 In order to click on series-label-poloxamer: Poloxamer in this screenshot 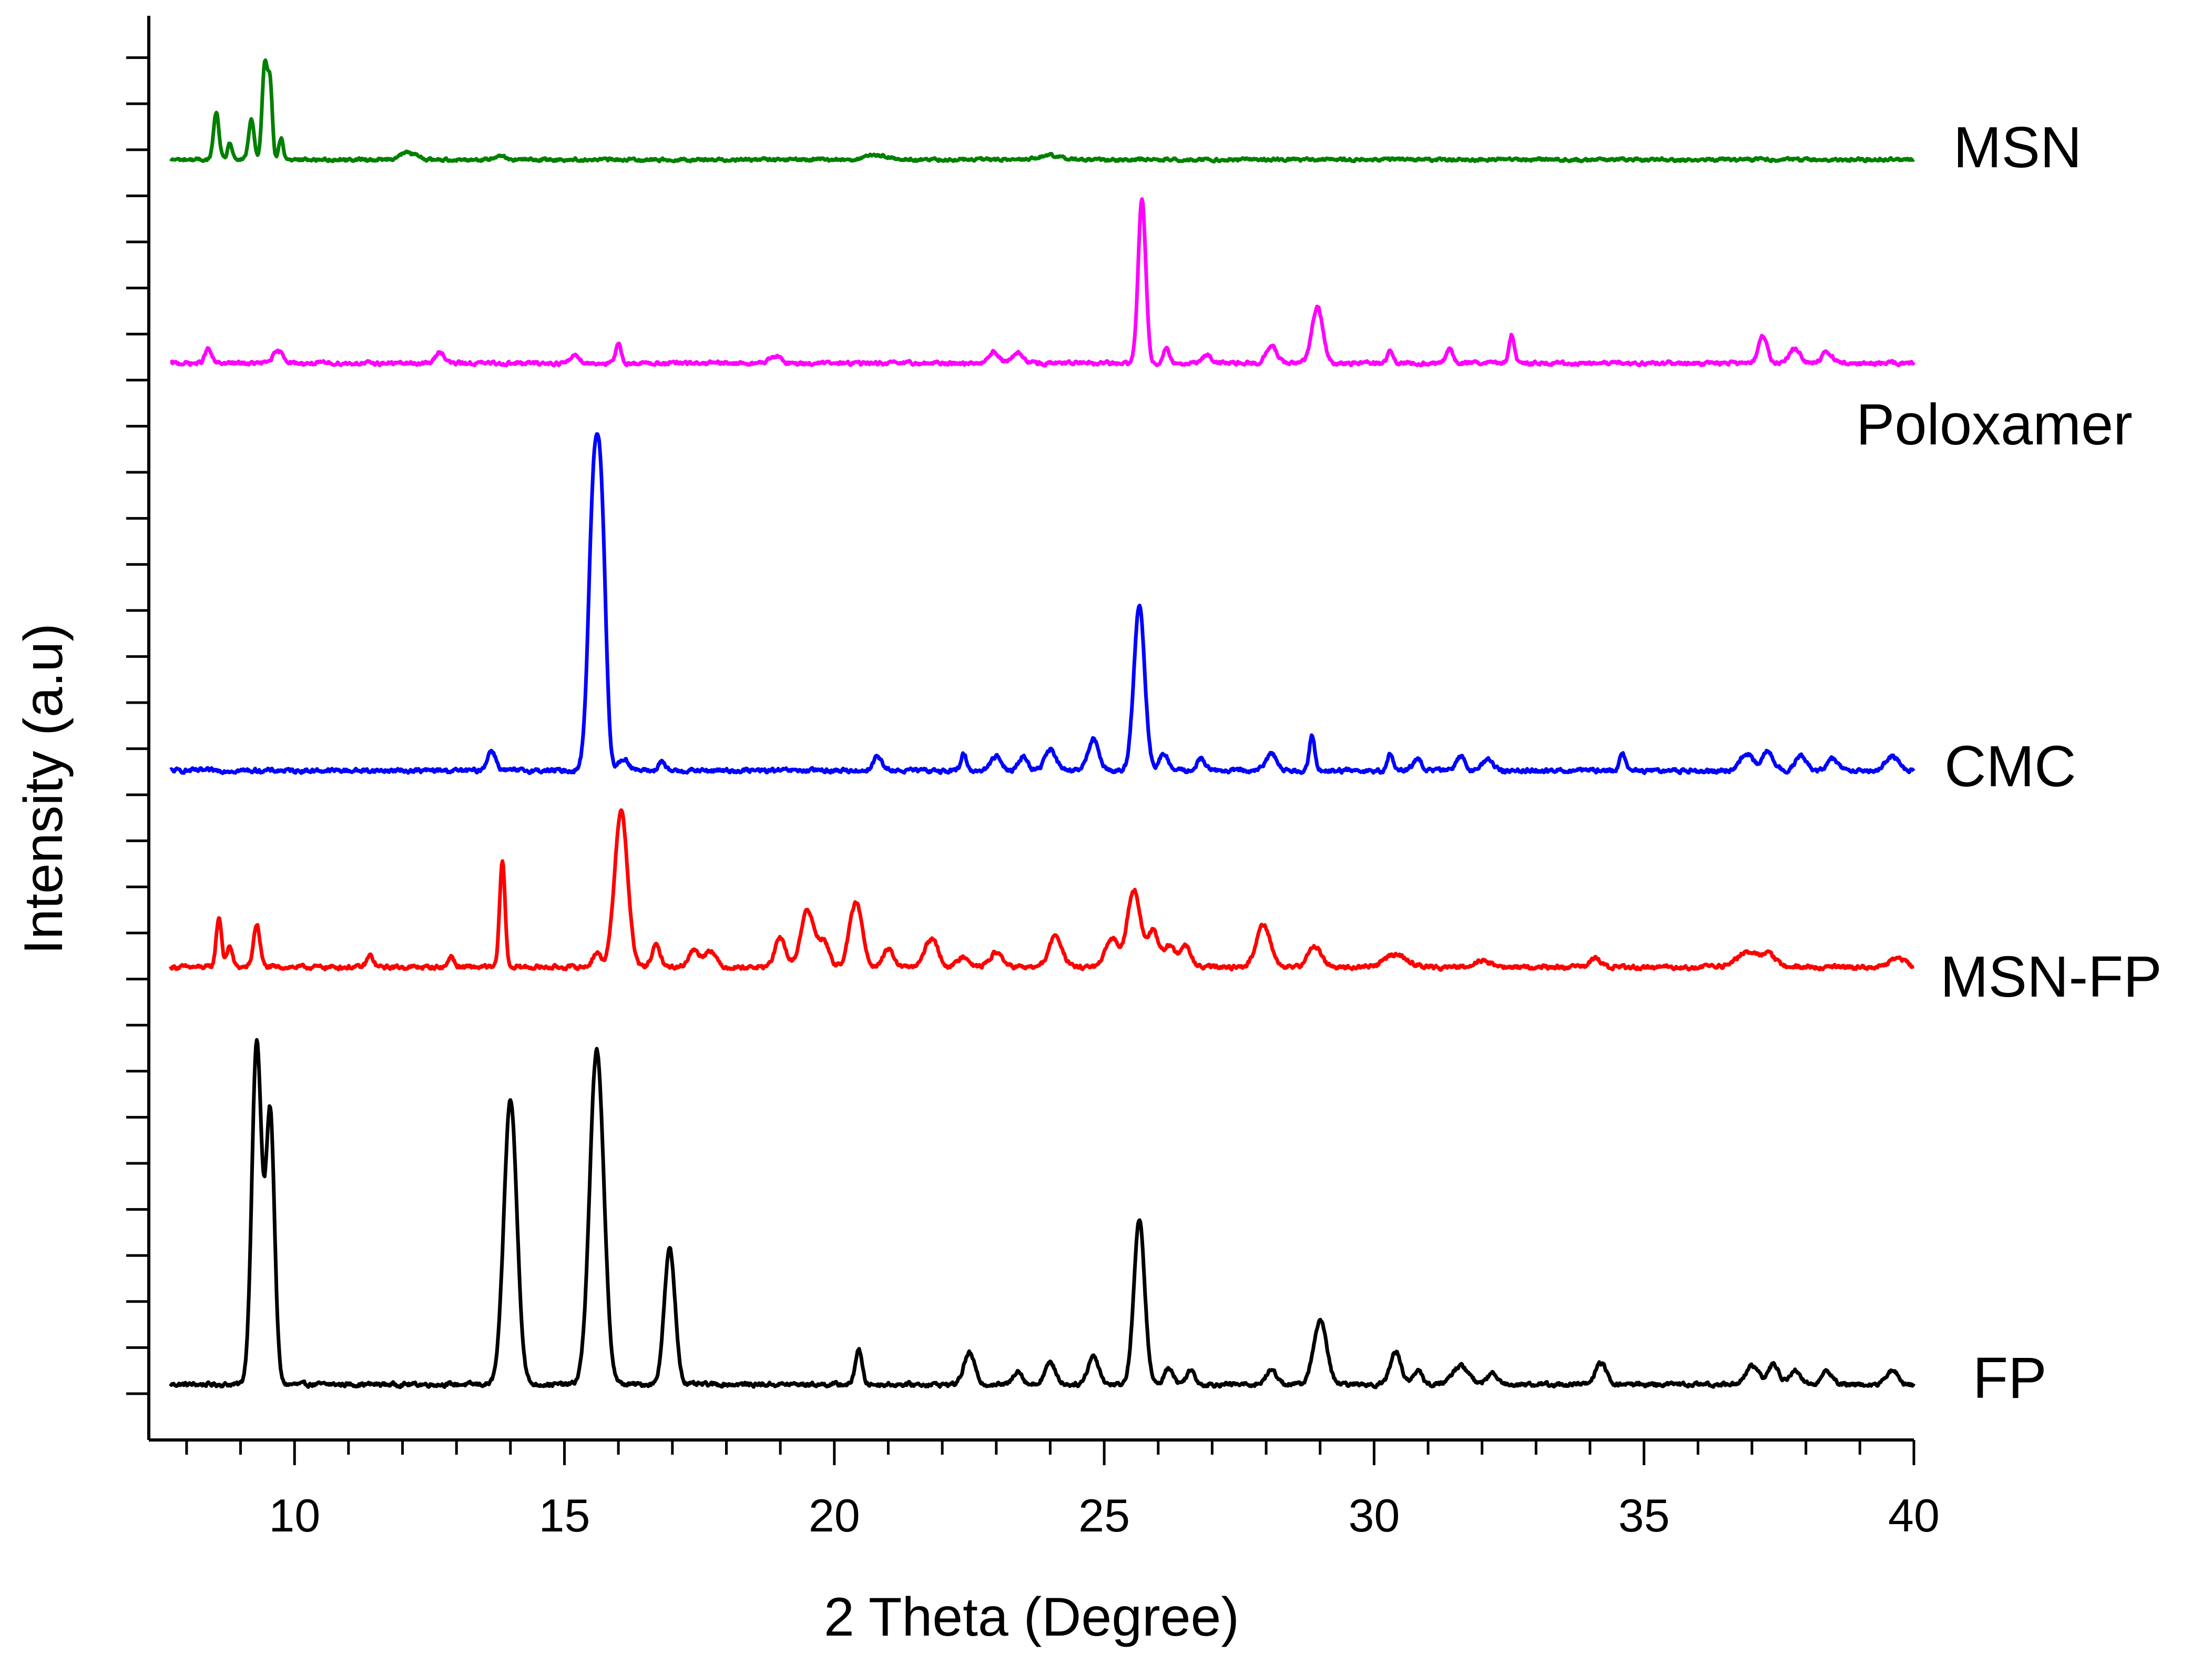, I will do `click(1994, 424)`.